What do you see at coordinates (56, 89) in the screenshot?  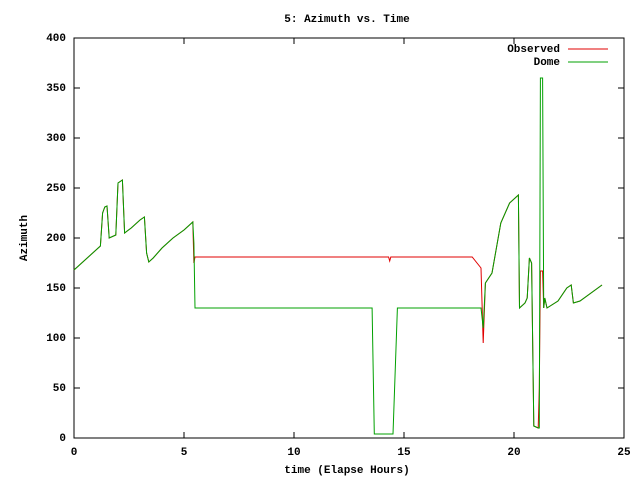 I see `y-tick-label: 350` at bounding box center [56, 89].